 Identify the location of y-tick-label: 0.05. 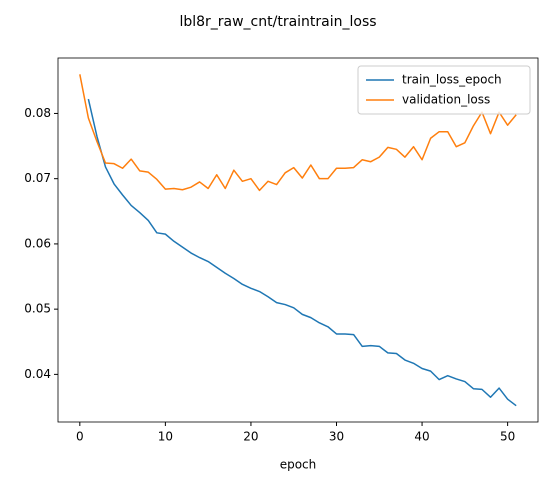
(37, 309).